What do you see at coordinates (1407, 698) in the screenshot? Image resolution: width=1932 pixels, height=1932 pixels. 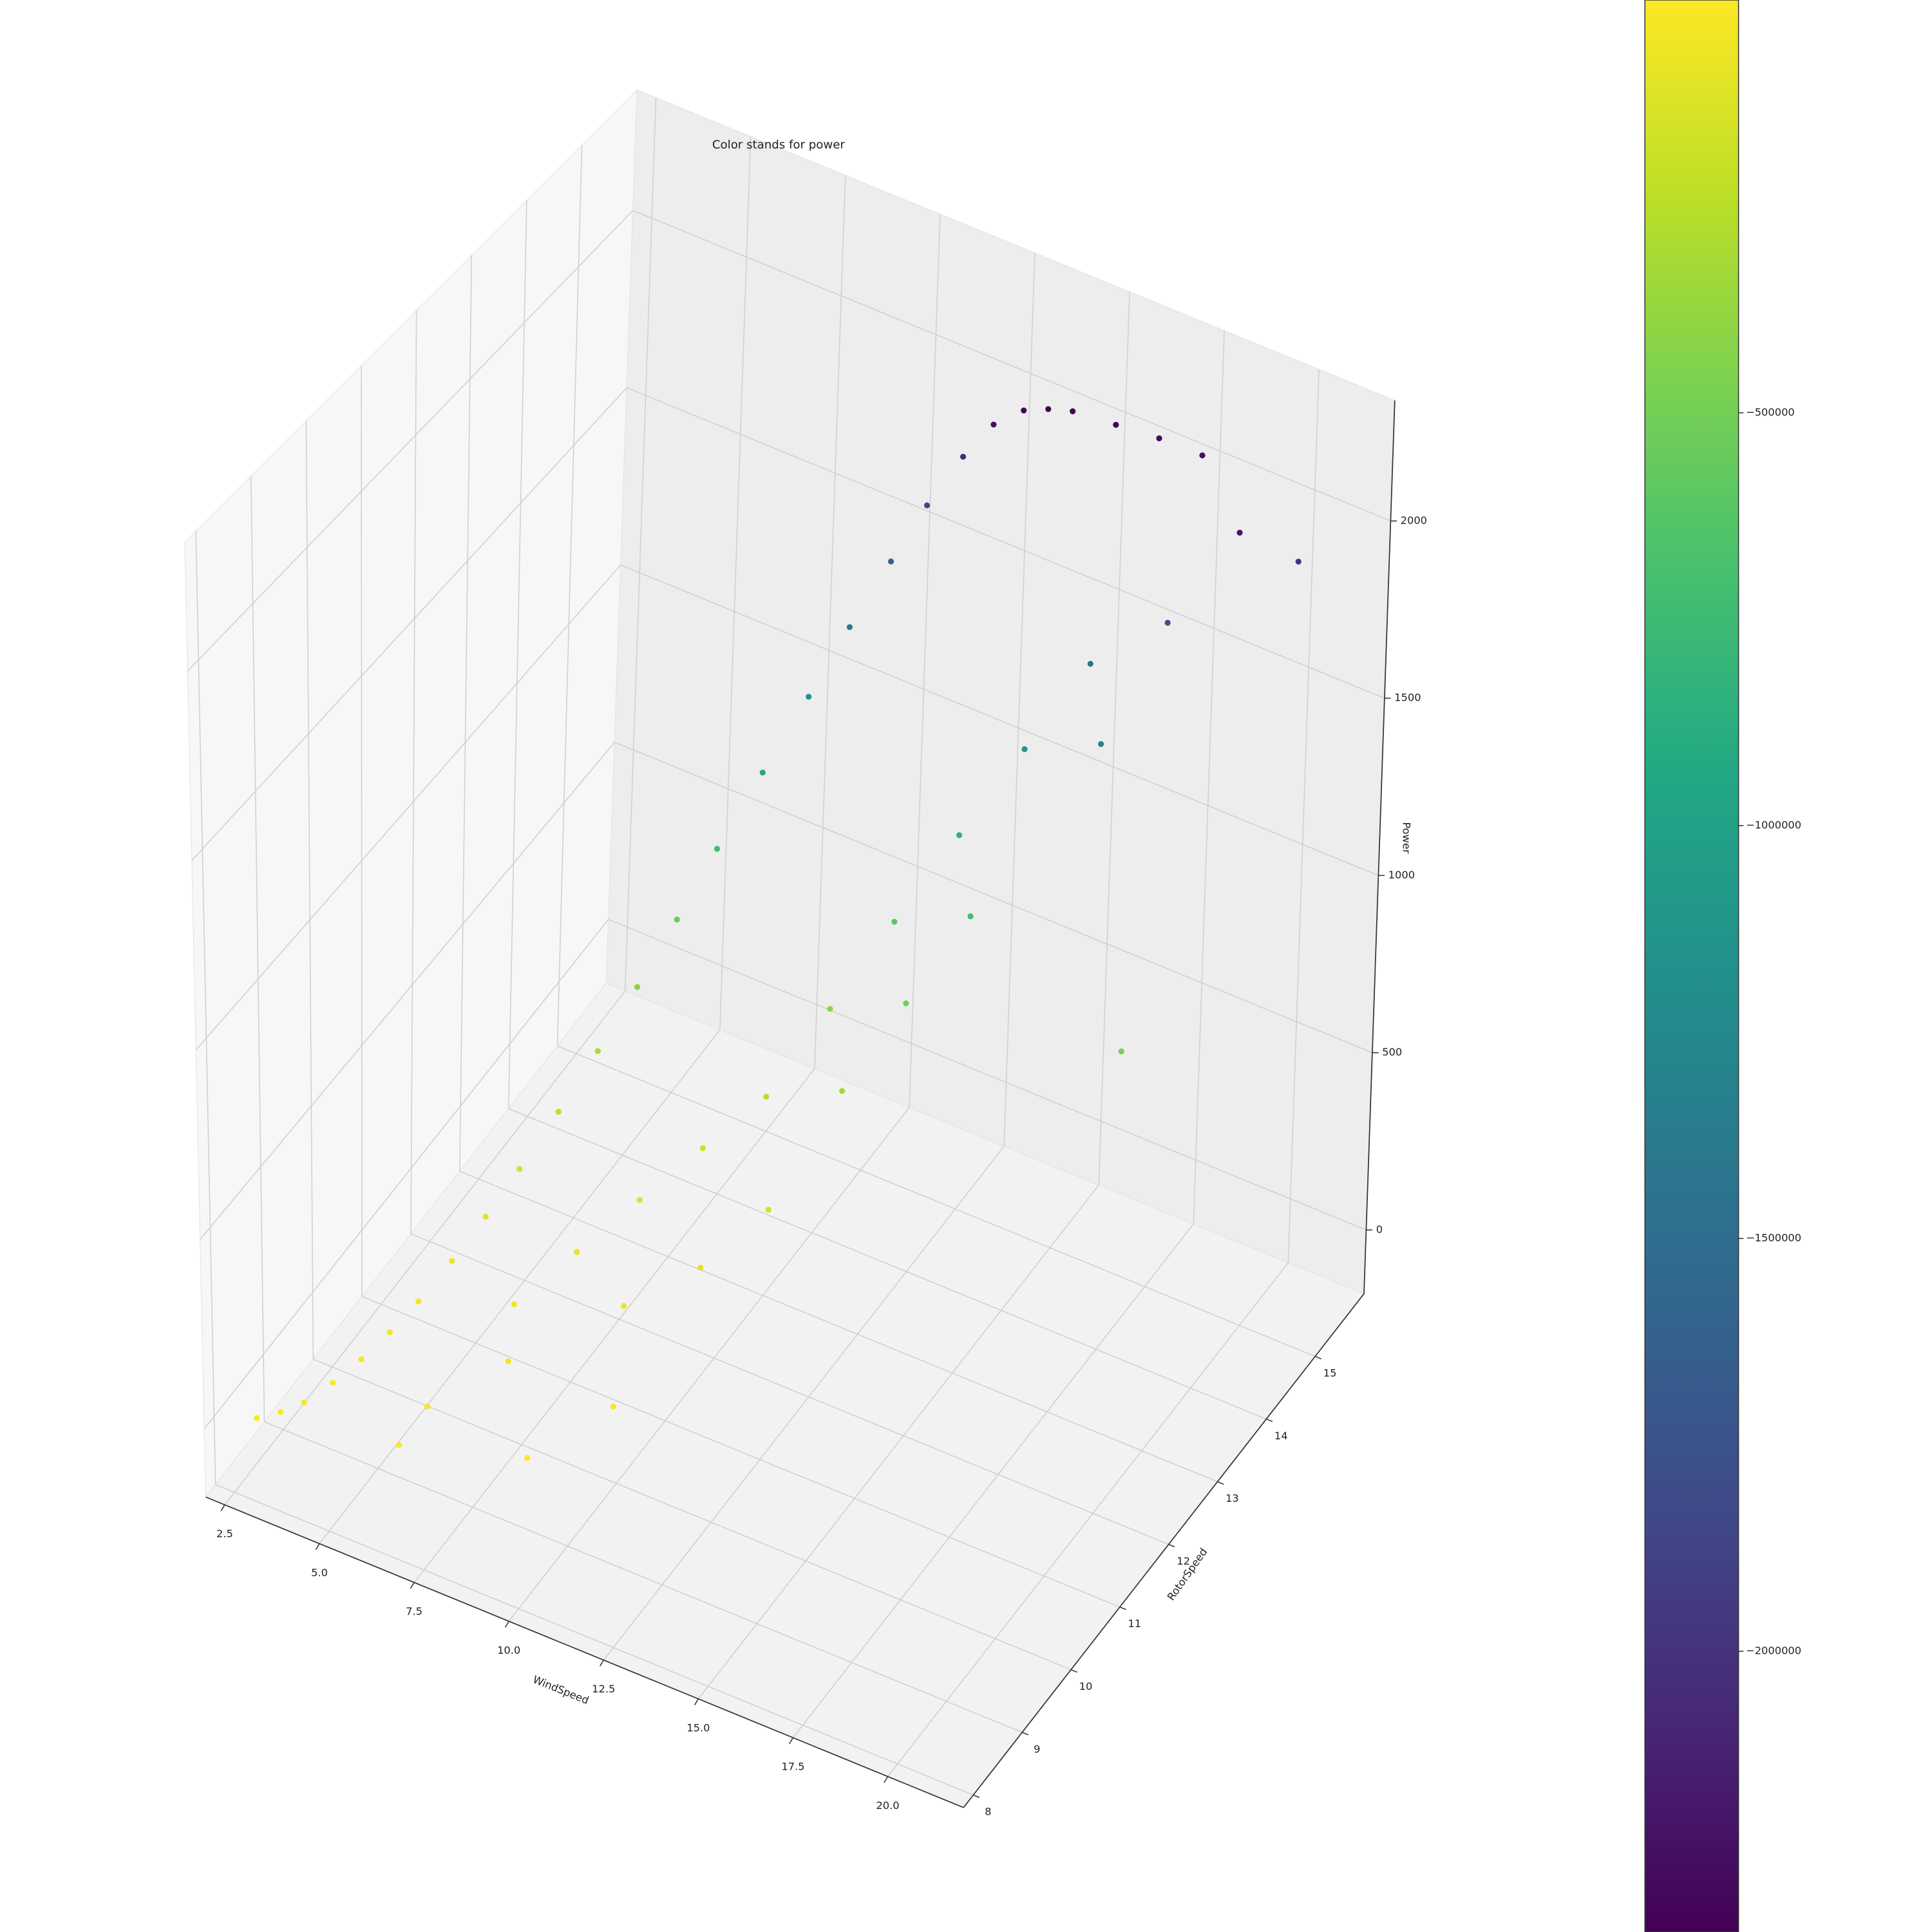 I see `z-tick-label: 1500` at bounding box center [1407, 698].